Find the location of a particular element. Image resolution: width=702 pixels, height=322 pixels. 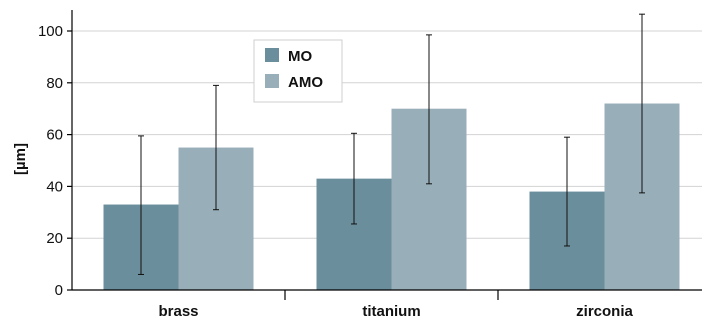

y-tick-label: 100 is located at coordinates (50, 31).